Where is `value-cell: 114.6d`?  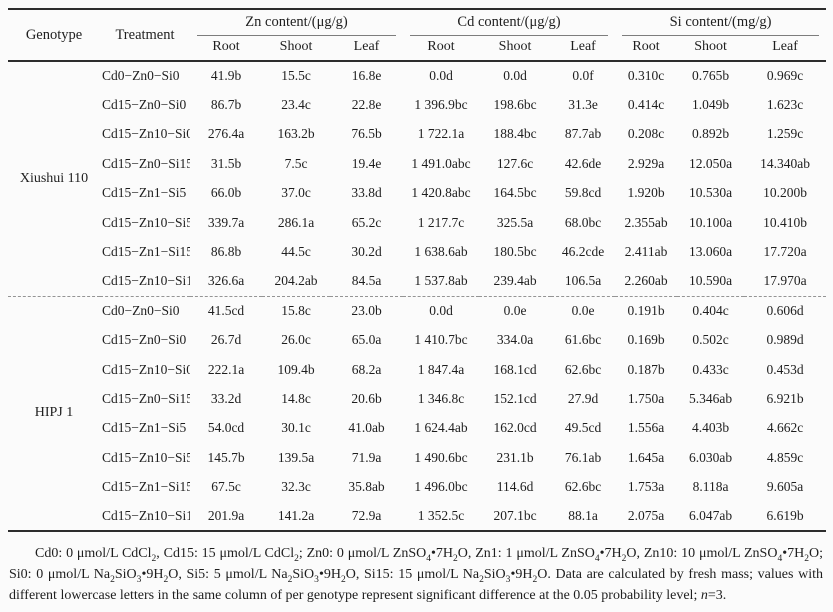
value-cell: 114.6d is located at coordinates (515, 487).